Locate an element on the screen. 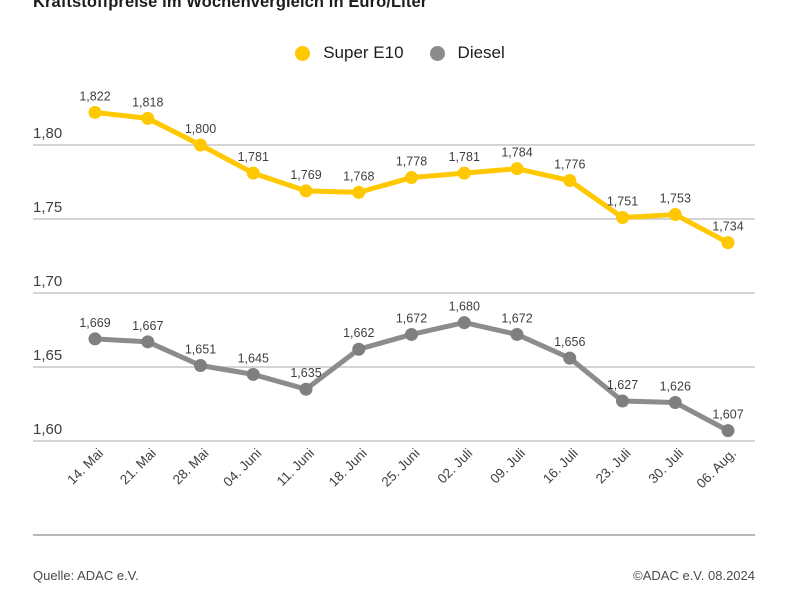  copyright-note: ©ADAC e.V. 08.2024 is located at coordinates (694, 575).